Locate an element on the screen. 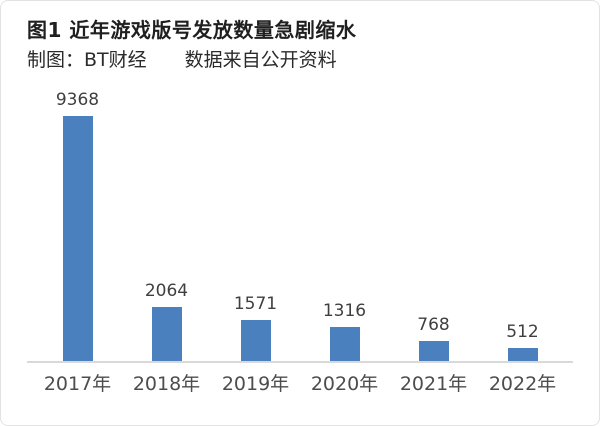 This screenshot has height=426, width=600. bar-value-label: 1571 is located at coordinates (255, 303).